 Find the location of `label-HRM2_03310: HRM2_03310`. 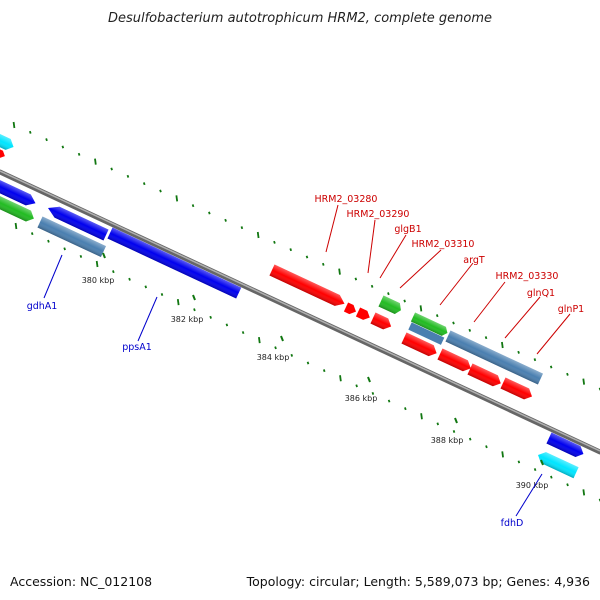

label-HRM2_03310: HRM2_03310 is located at coordinates (443, 244).